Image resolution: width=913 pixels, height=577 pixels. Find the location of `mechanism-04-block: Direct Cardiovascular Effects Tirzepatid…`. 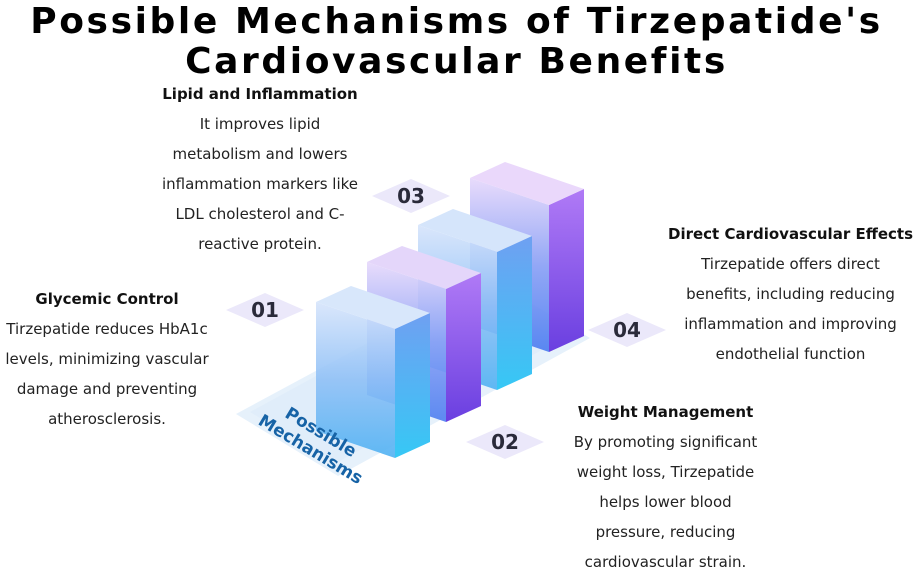

mechanism-04-block: Direct Cardiovascular Effects Tirzepatid… is located at coordinates (790, 294).